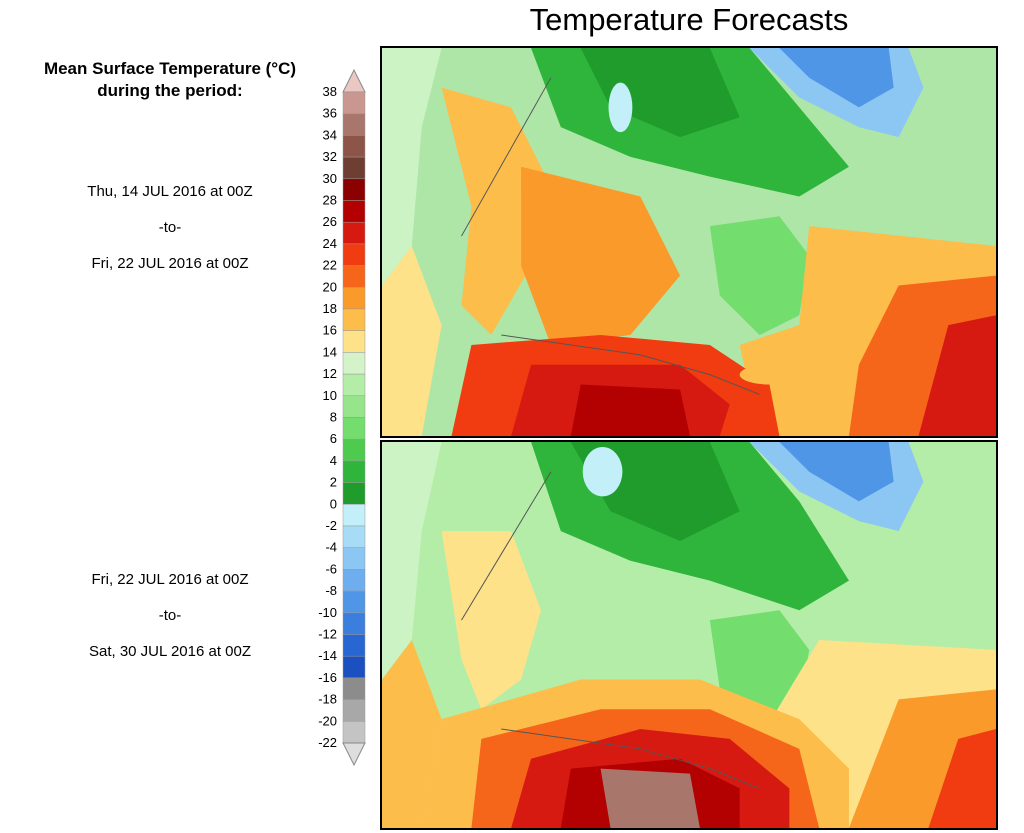 Image resolution: width=1024 pixels, height=833 pixels. I want to click on legend-title-line2: during the period:, so click(170, 90).